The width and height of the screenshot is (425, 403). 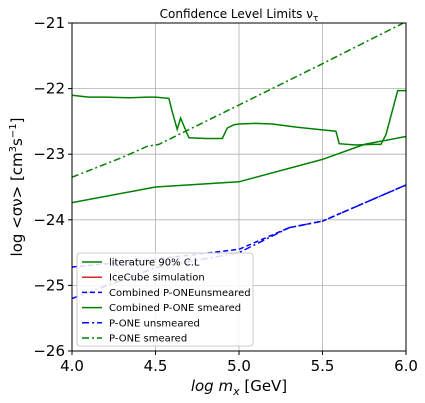 I want to click on x-tick-label: 5.0, so click(x=239, y=366).